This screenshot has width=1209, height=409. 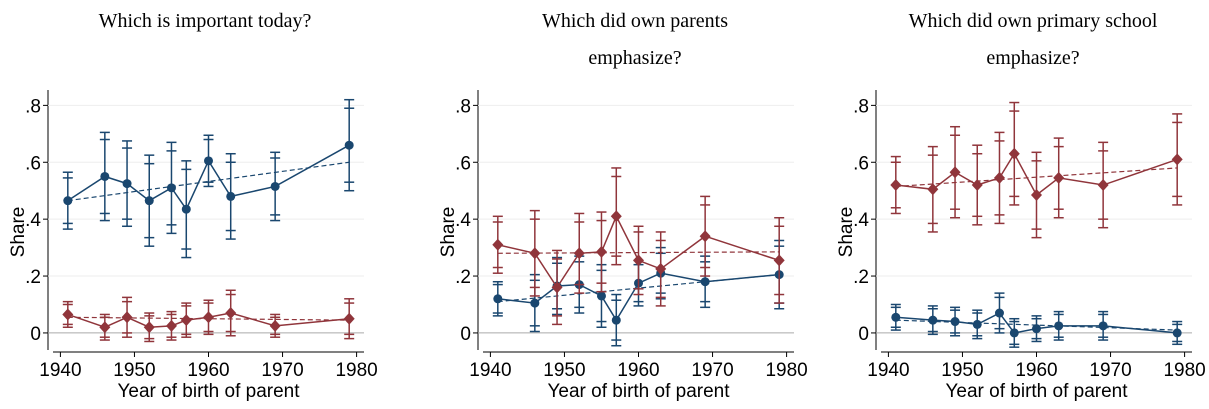 What do you see at coordinates (208, 181) in the screenshot?
I see `fit-line` at bounding box center [208, 181].